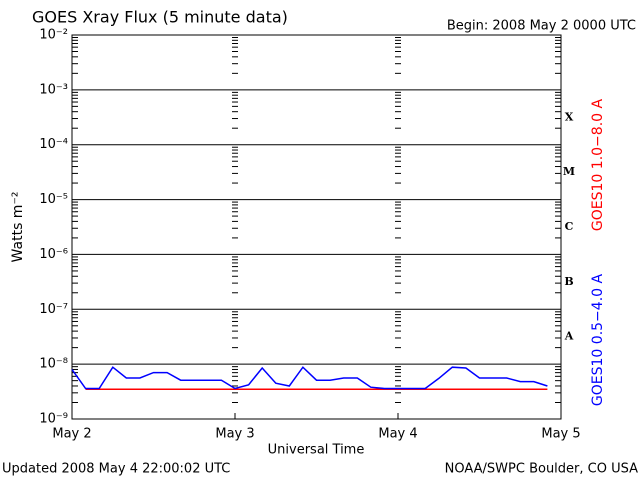  What do you see at coordinates (569, 171) in the screenshot?
I see `flare-class-label: M` at bounding box center [569, 171].